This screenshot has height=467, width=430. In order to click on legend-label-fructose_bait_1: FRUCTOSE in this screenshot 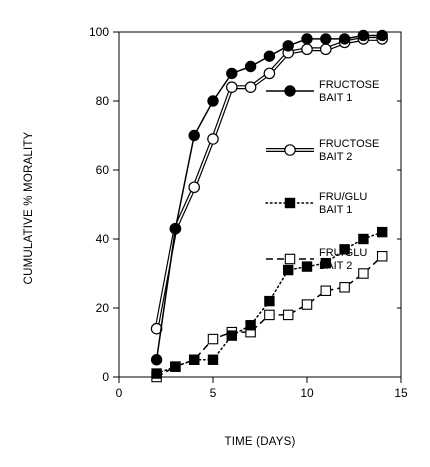, I will do `click(349, 85)`.